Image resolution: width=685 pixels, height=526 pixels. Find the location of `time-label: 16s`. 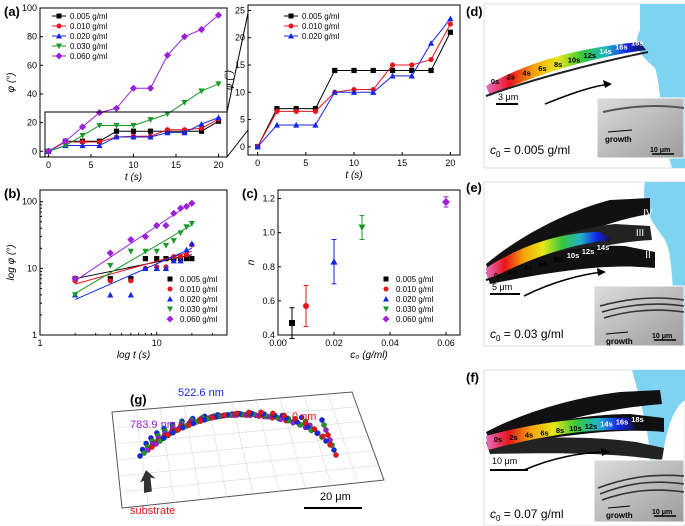

time-label: 16s is located at coordinates (621, 47).